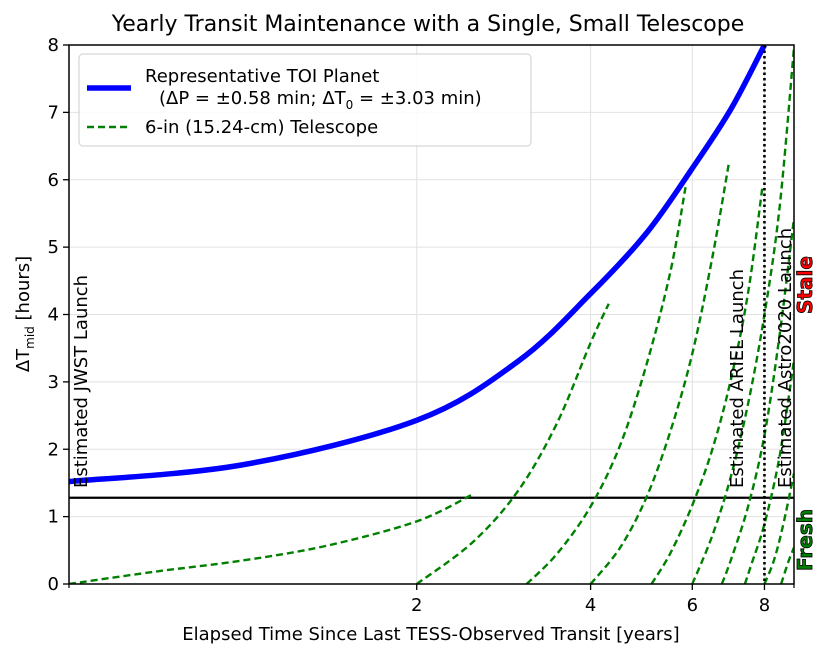 The width and height of the screenshot is (831, 657). What do you see at coordinates (785, 358) in the screenshot?
I see `astro2020-launch-annotation: Estimated Astro2020 Launch` at bounding box center [785, 358].